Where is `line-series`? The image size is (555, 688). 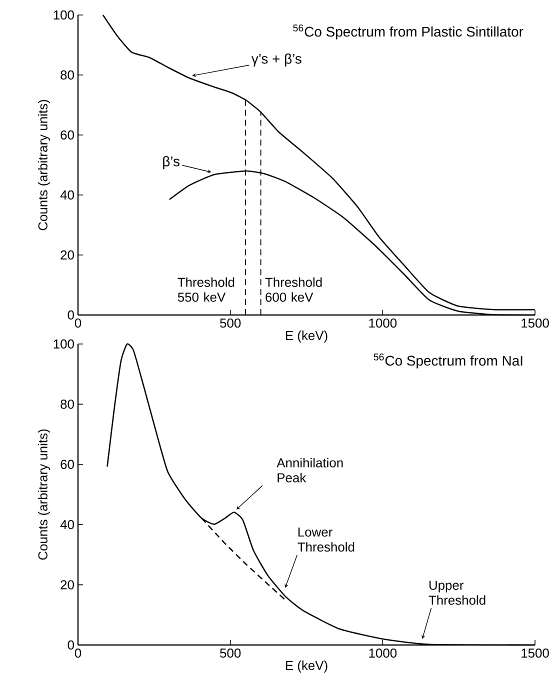
line-series is located at coordinates (243, 560).